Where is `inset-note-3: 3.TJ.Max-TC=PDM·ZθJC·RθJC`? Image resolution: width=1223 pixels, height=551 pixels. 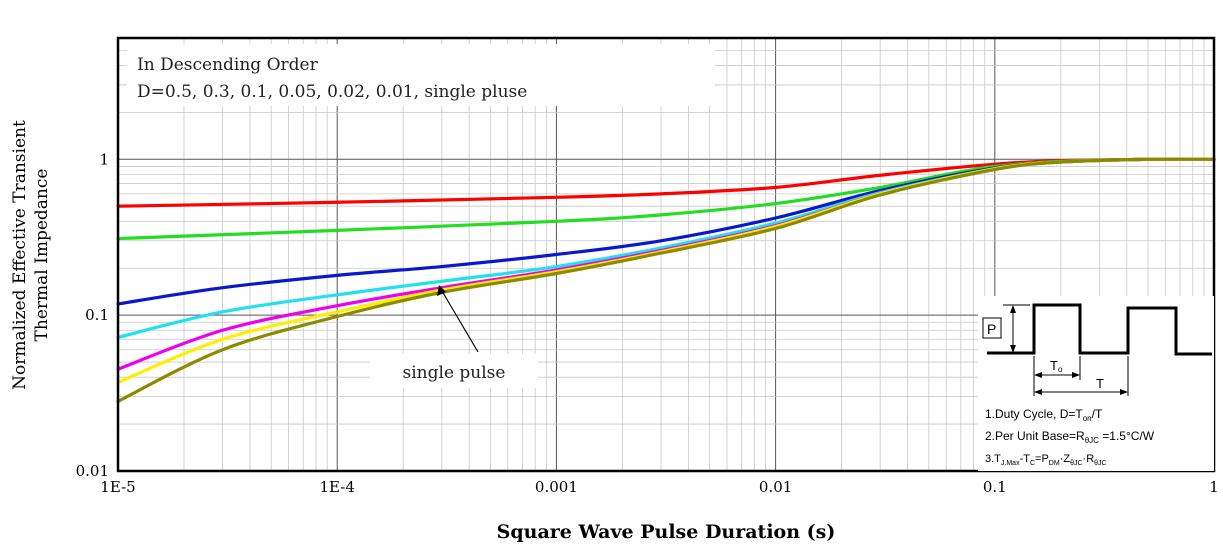
inset-note-3: 3.TJ.Max-TC=PDM·ZθJC·RθJC is located at coordinates (1046, 460).